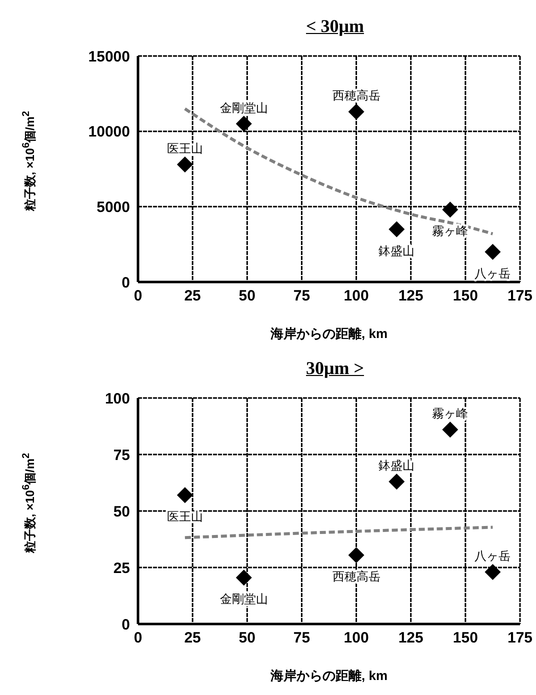  I want to click on y-tick-label: 5000, so click(113, 207).